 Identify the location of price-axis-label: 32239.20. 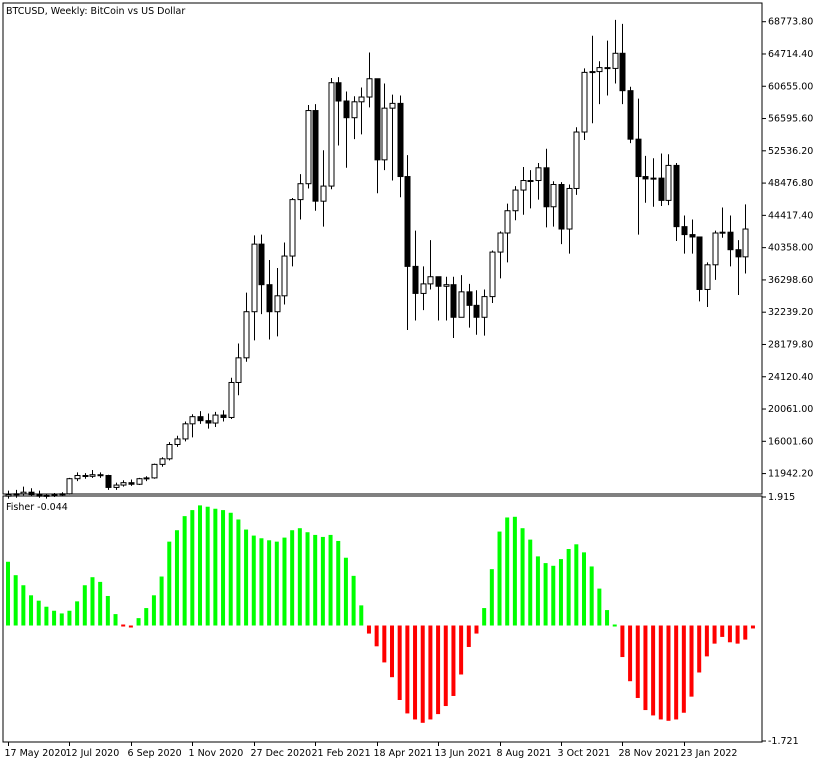
(790, 312).